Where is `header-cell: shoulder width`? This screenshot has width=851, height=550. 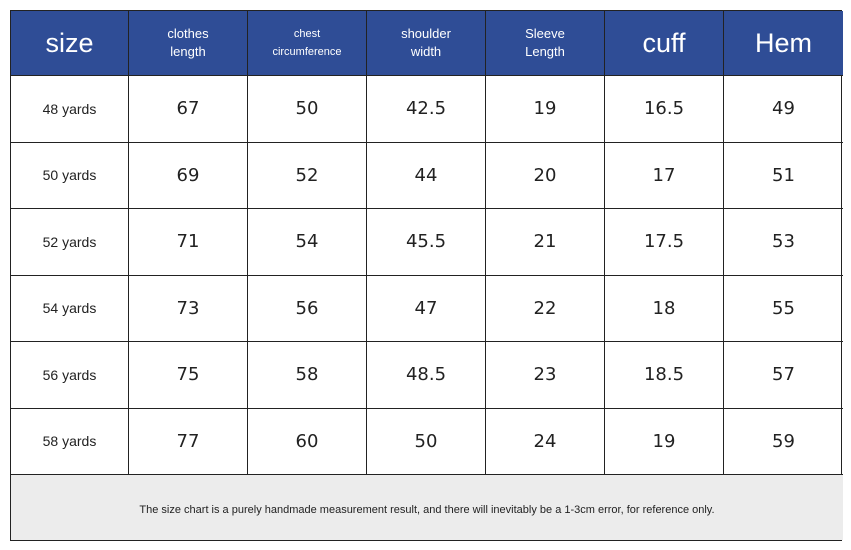 header-cell: shoulder width is located at coordinates (426, 43).